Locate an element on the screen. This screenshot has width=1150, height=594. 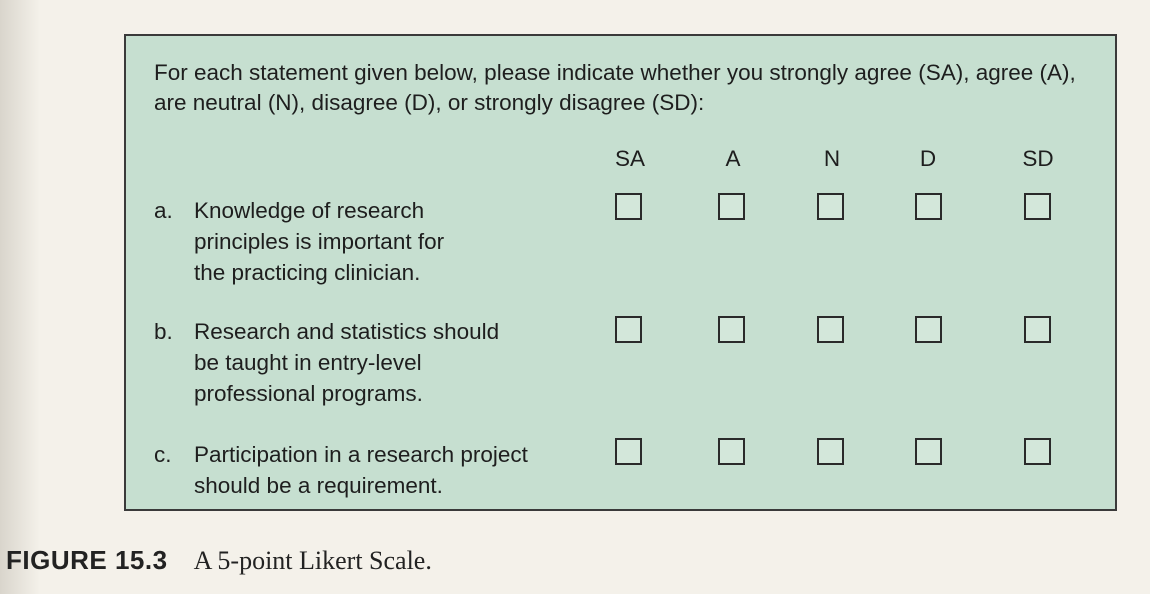
checkbox-c-n is located at coordinates (830, 451).